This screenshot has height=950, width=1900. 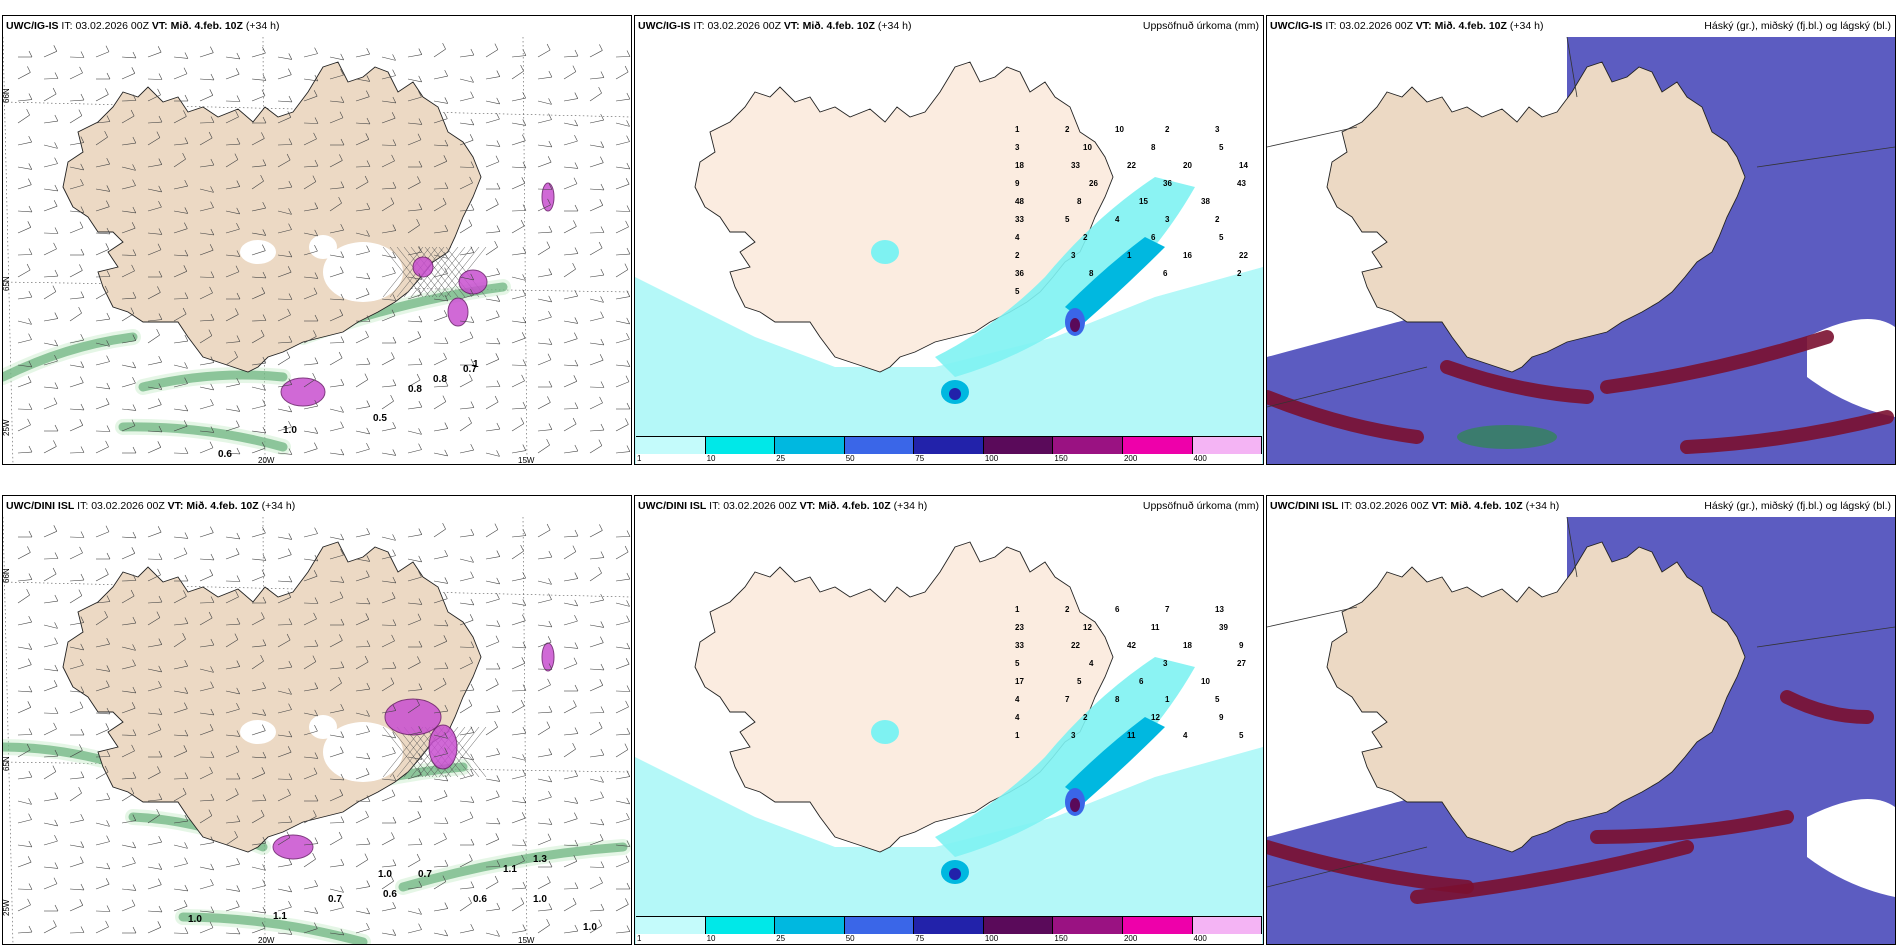 What do you see at coordinates (991, 938) in the screenshot?
I see `legend-tick-label: 100` at bounding box center [991, 938].